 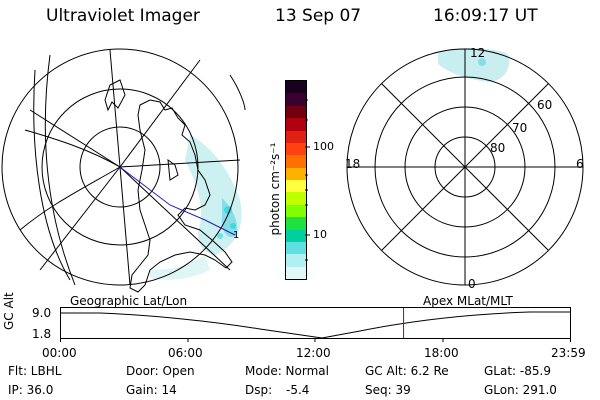 I want to click on timeline-y-bottom: 1.8, so click(x=42, y=334).